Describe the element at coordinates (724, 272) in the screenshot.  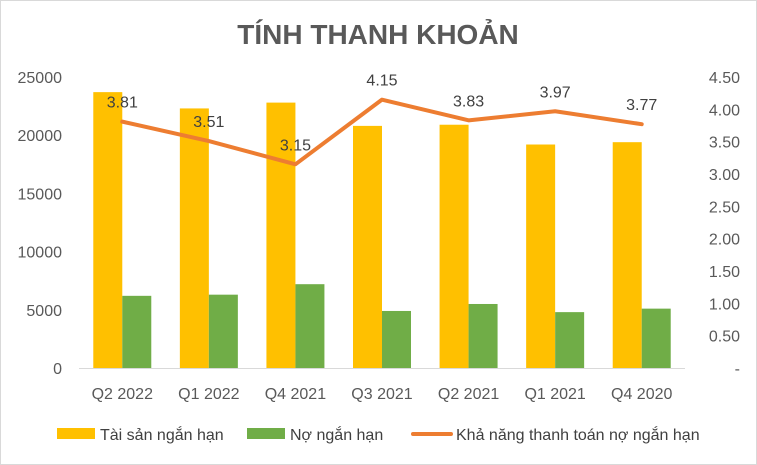
I see `y-right-tick-label: 1.50` at that location.